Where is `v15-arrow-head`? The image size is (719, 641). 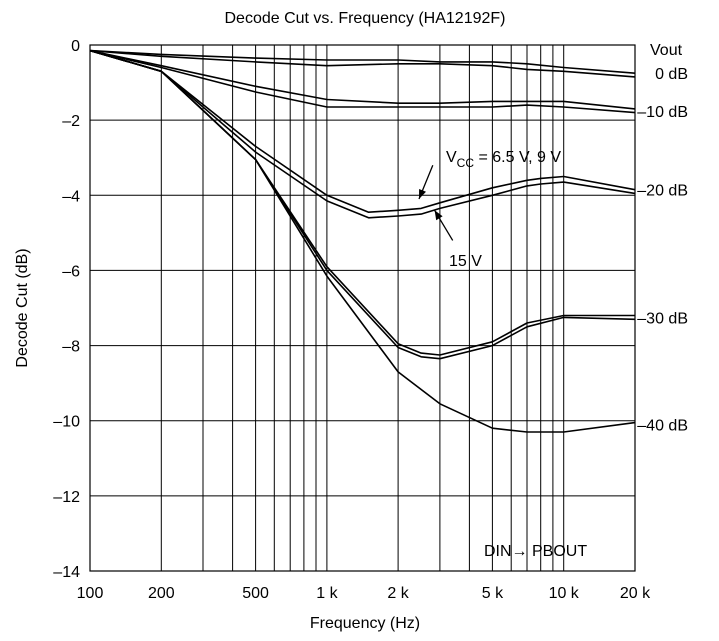
v15-arrow-head is located at coordinates (438, 215).